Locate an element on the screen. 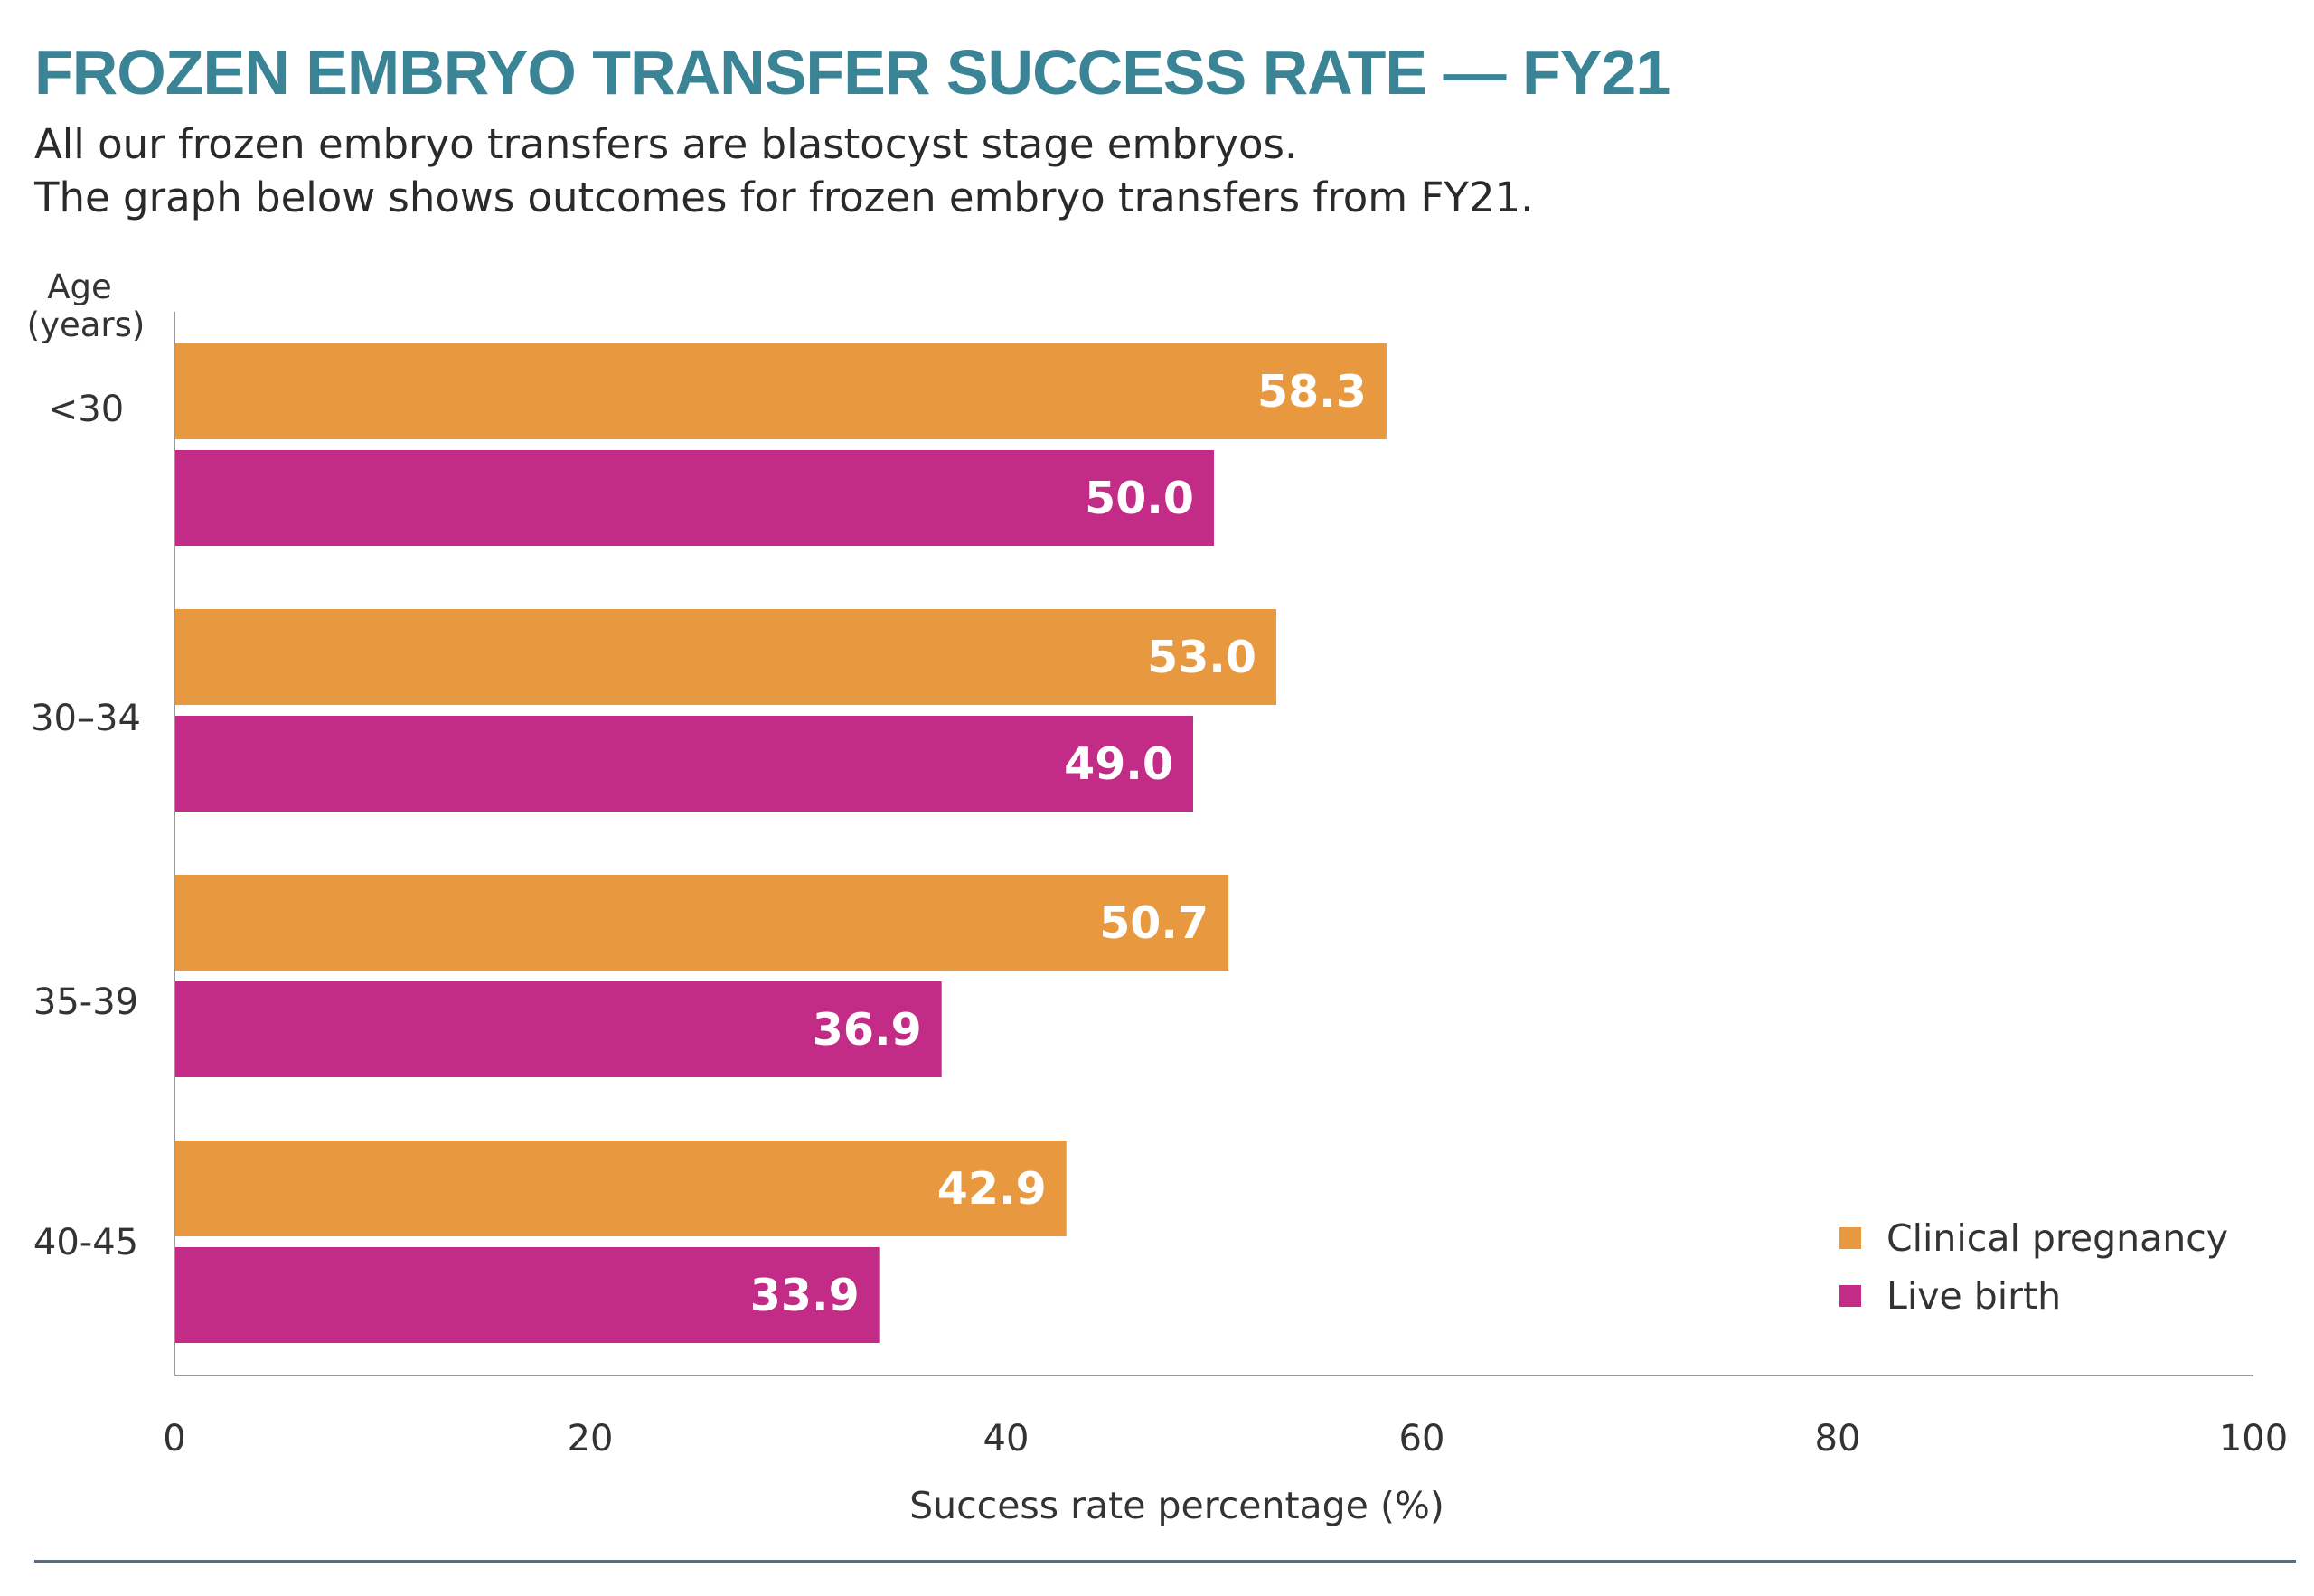  data-label-clinical-pregnancy-2: 50.7 is located at coordinates (1154, 923).